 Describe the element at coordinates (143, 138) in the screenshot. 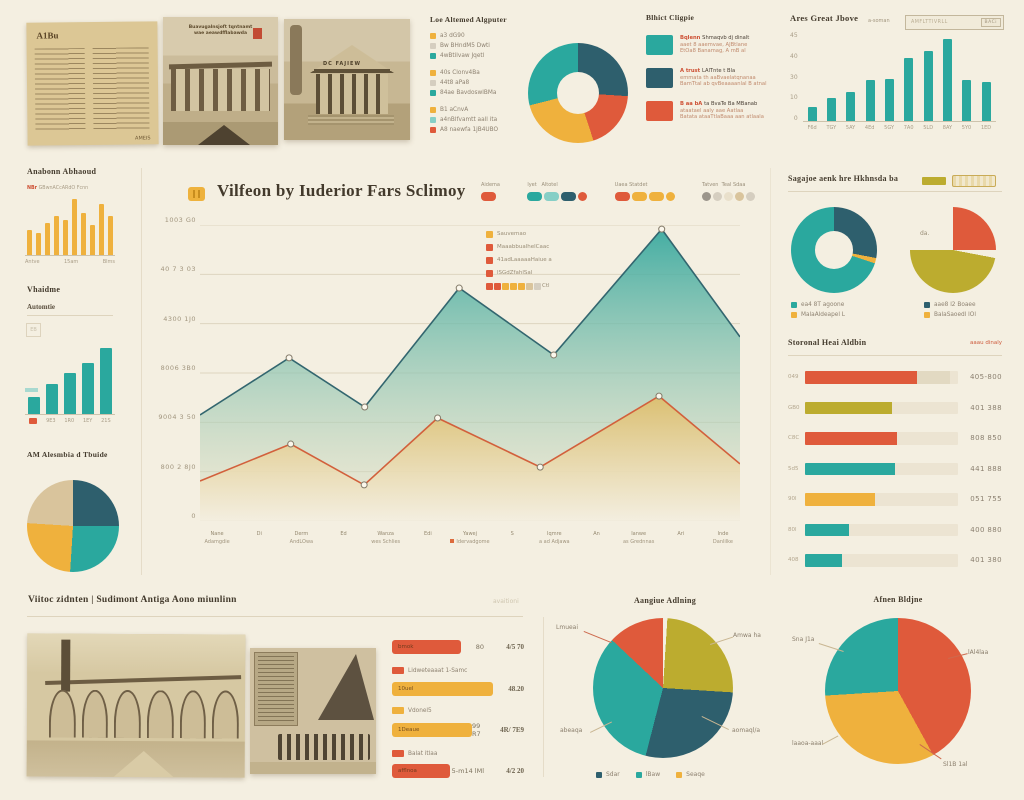

I see `document-caption: AMEIS` at that location.